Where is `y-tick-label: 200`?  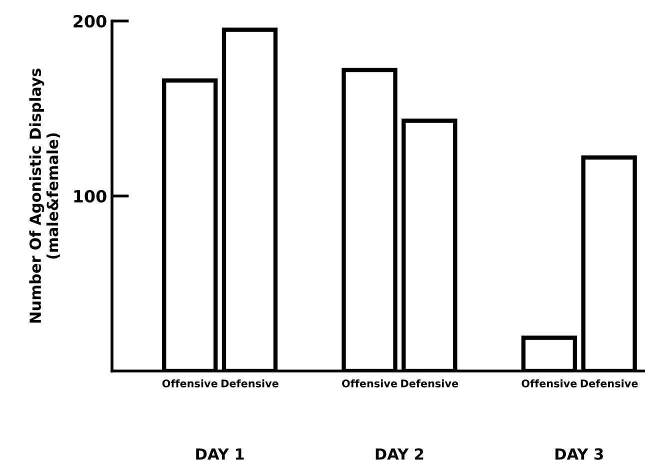
y-tick-label: 200 is located at coordinates (90, 21).